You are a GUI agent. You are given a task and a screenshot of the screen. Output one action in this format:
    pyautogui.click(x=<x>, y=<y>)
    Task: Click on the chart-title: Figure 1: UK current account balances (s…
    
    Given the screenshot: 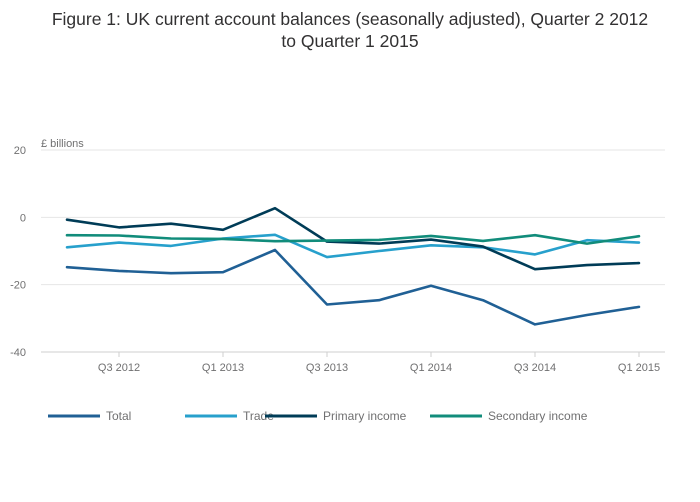 What is the action you would take?
    pyautogui.click(x=350, y=30)
    